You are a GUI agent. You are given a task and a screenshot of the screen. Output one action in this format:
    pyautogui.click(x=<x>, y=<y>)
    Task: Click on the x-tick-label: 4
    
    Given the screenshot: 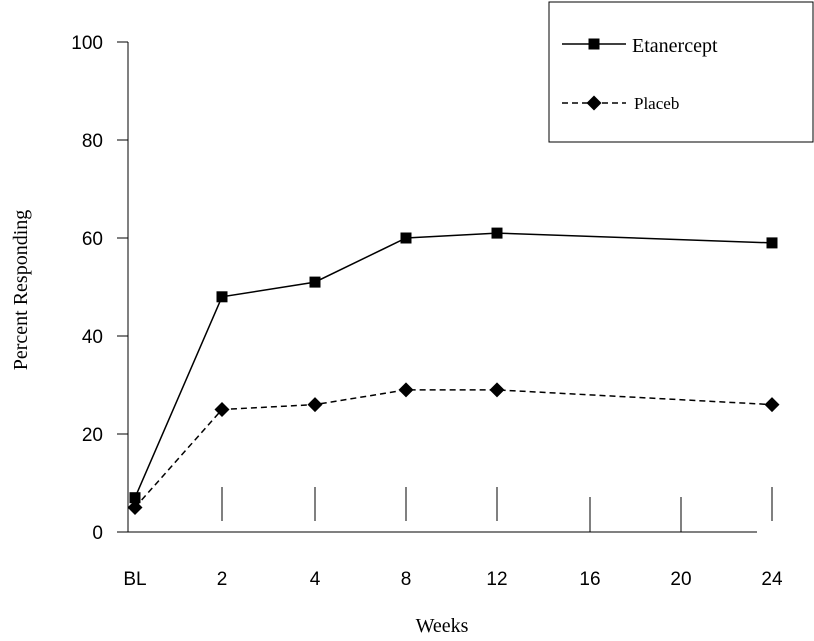 What is the action you would take?
    pyautogui.click(x=315, y=579)
    